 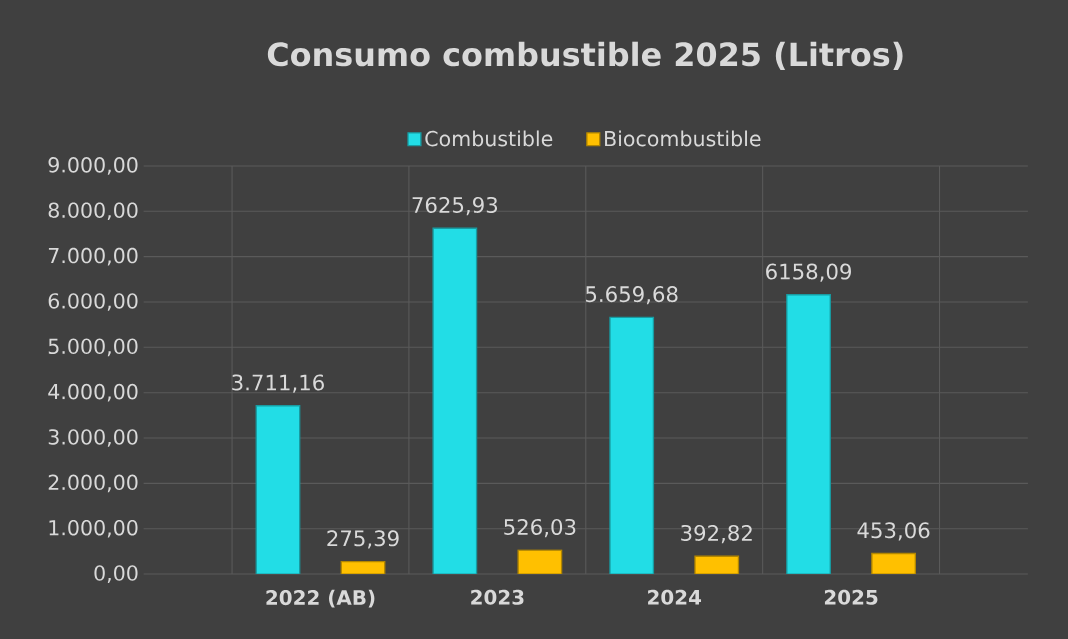 I want to click on y-tick-label: 6.000,00, so click(x=93, y=302).